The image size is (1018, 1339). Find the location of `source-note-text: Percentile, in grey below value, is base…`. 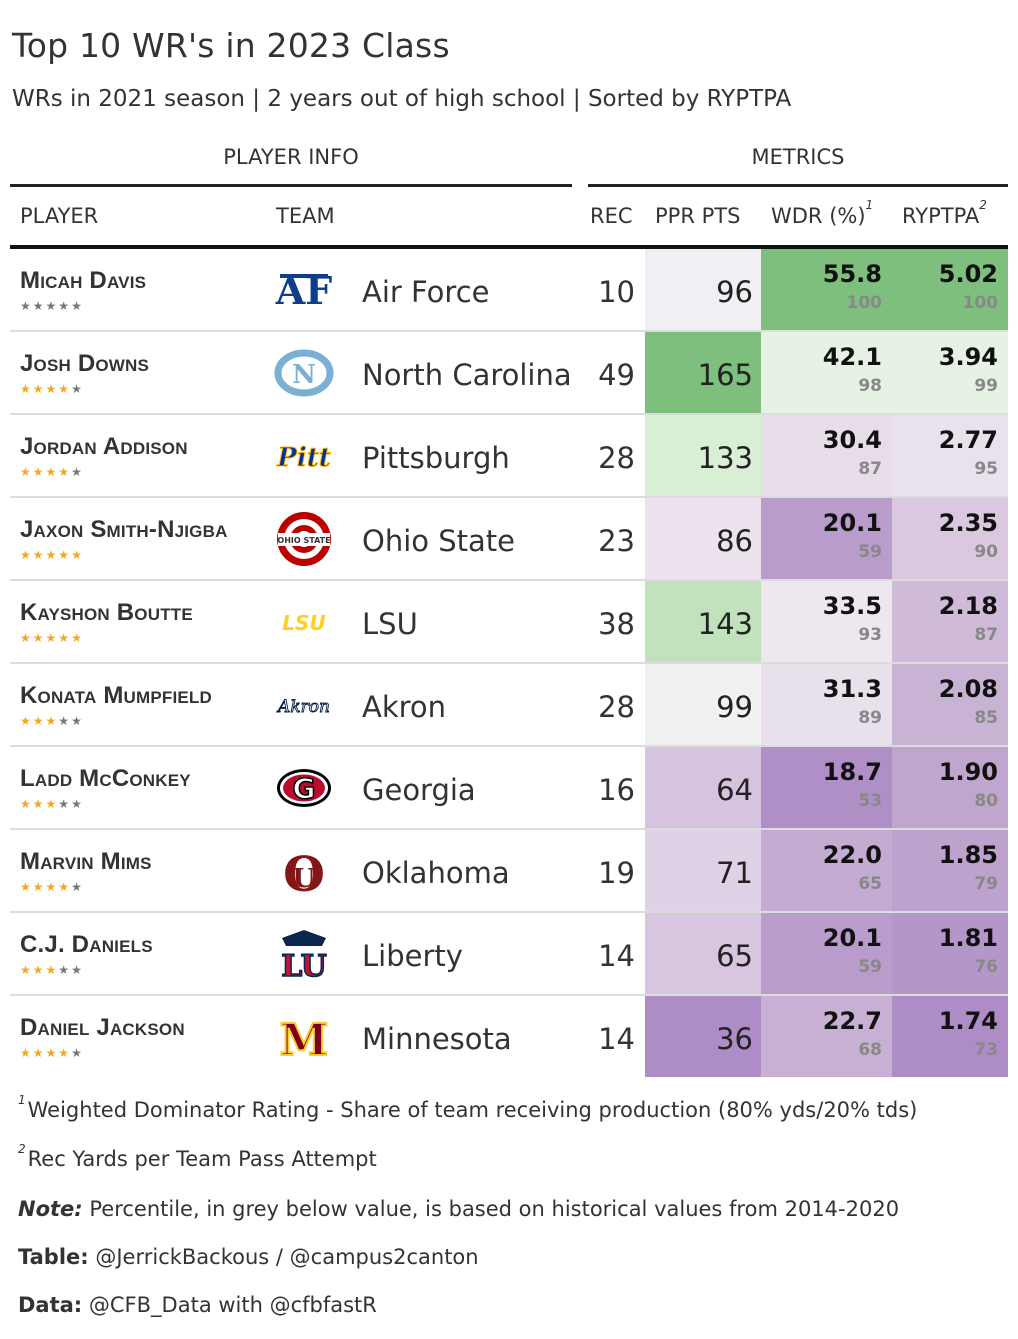

source-note-text: Percentile, in grey below value, is base… is located at coordinates (491, 1209).